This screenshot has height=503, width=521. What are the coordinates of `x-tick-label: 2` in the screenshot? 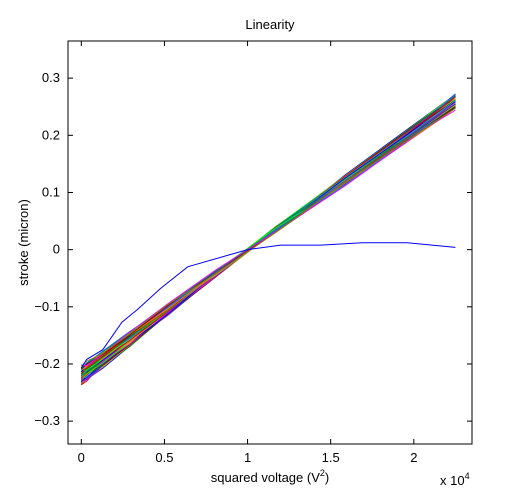 It's located at (413, 457).